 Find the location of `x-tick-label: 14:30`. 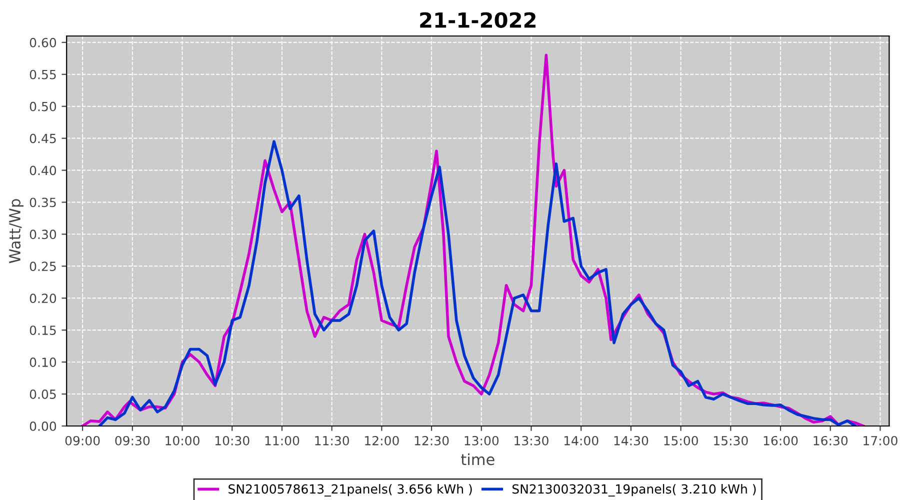

x-tick-label: 14:30 is located at coordinates (631, 441).